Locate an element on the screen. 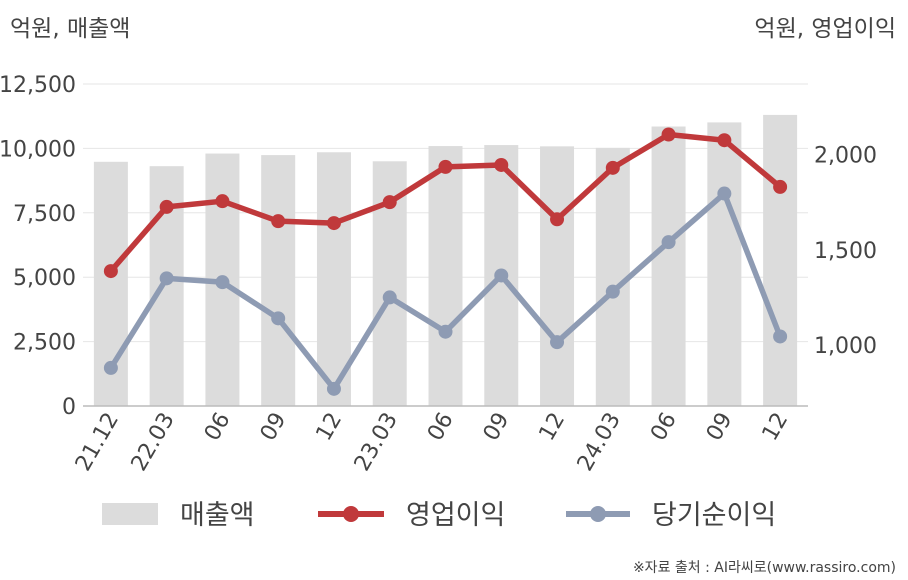  right-tick-label: 1,000 is located at coordinates (845, 346).